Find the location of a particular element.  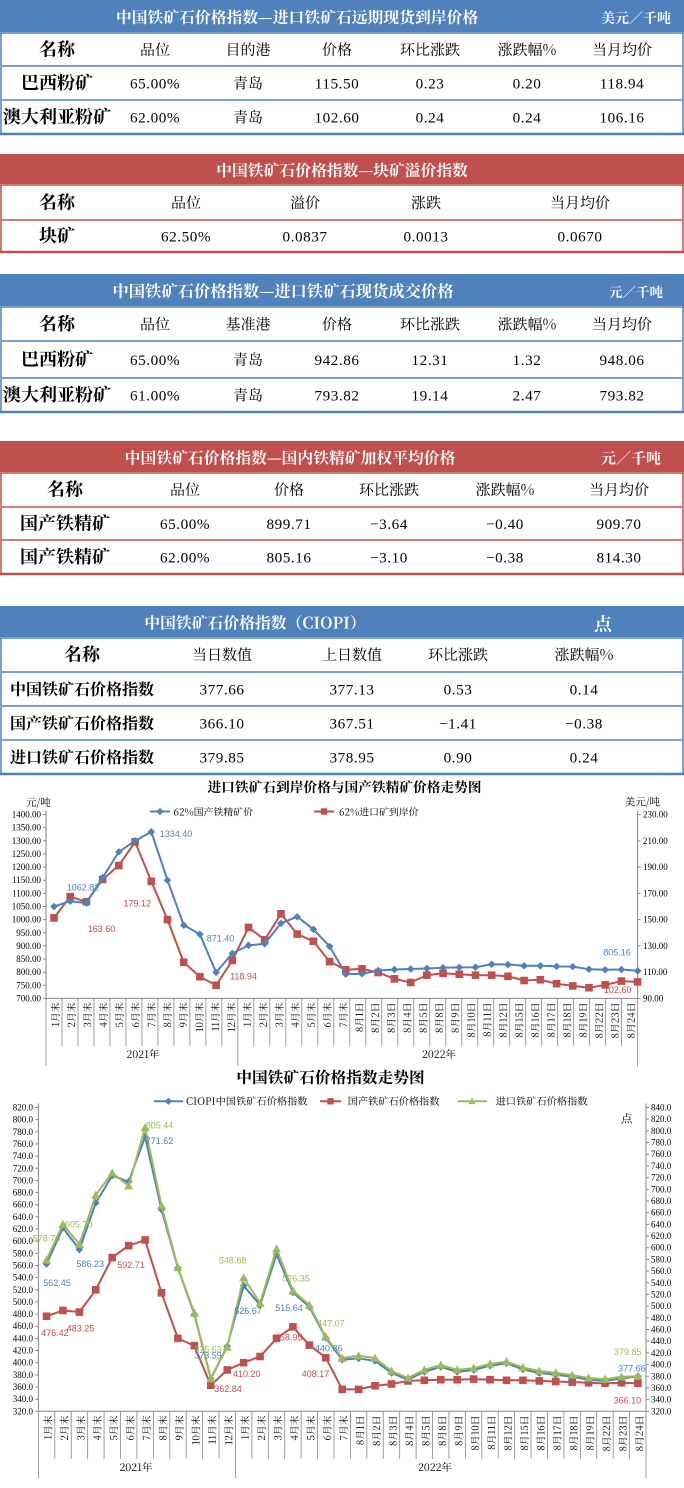

svg-text: 62.50% is located at coordinates (186, 237).